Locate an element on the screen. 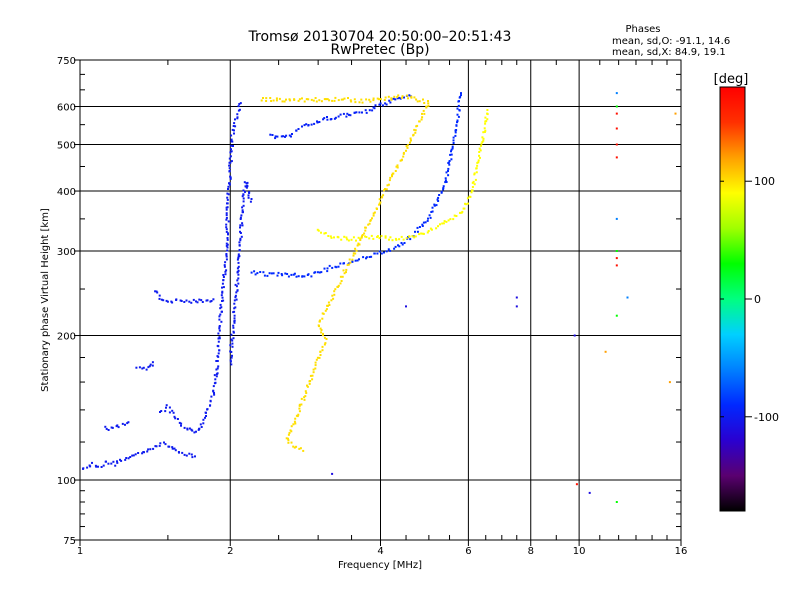 This screenshot has height=600, width=800. colorbar-label: [deg] is located at coordinates (731, 79).